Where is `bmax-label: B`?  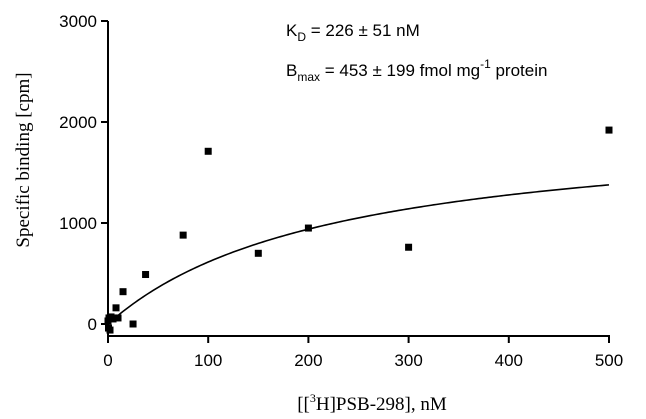 bmax-label: B is located at coordinates (291, 70).